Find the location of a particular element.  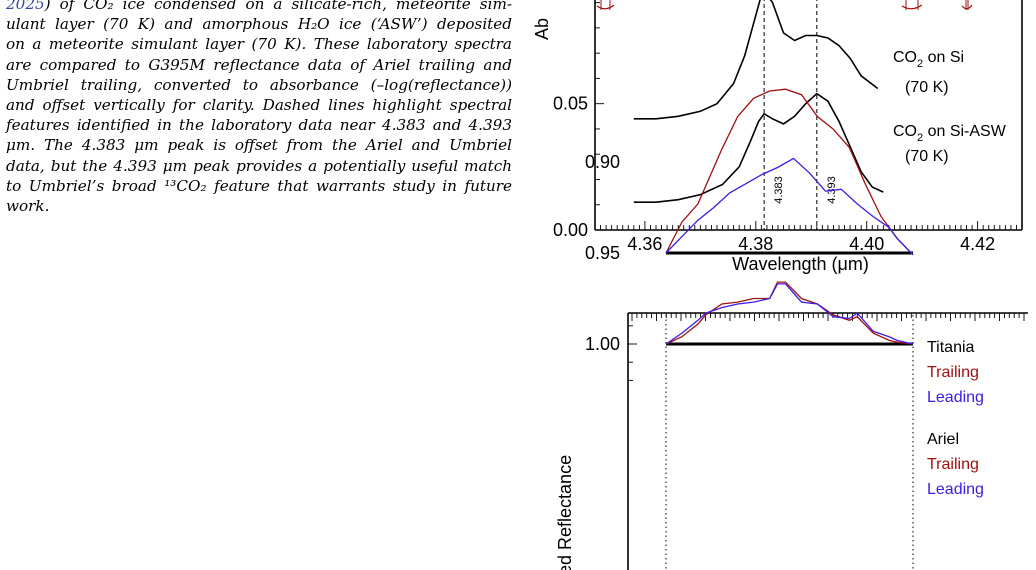

legend-label: Titania is located at coordinates (951, 347).